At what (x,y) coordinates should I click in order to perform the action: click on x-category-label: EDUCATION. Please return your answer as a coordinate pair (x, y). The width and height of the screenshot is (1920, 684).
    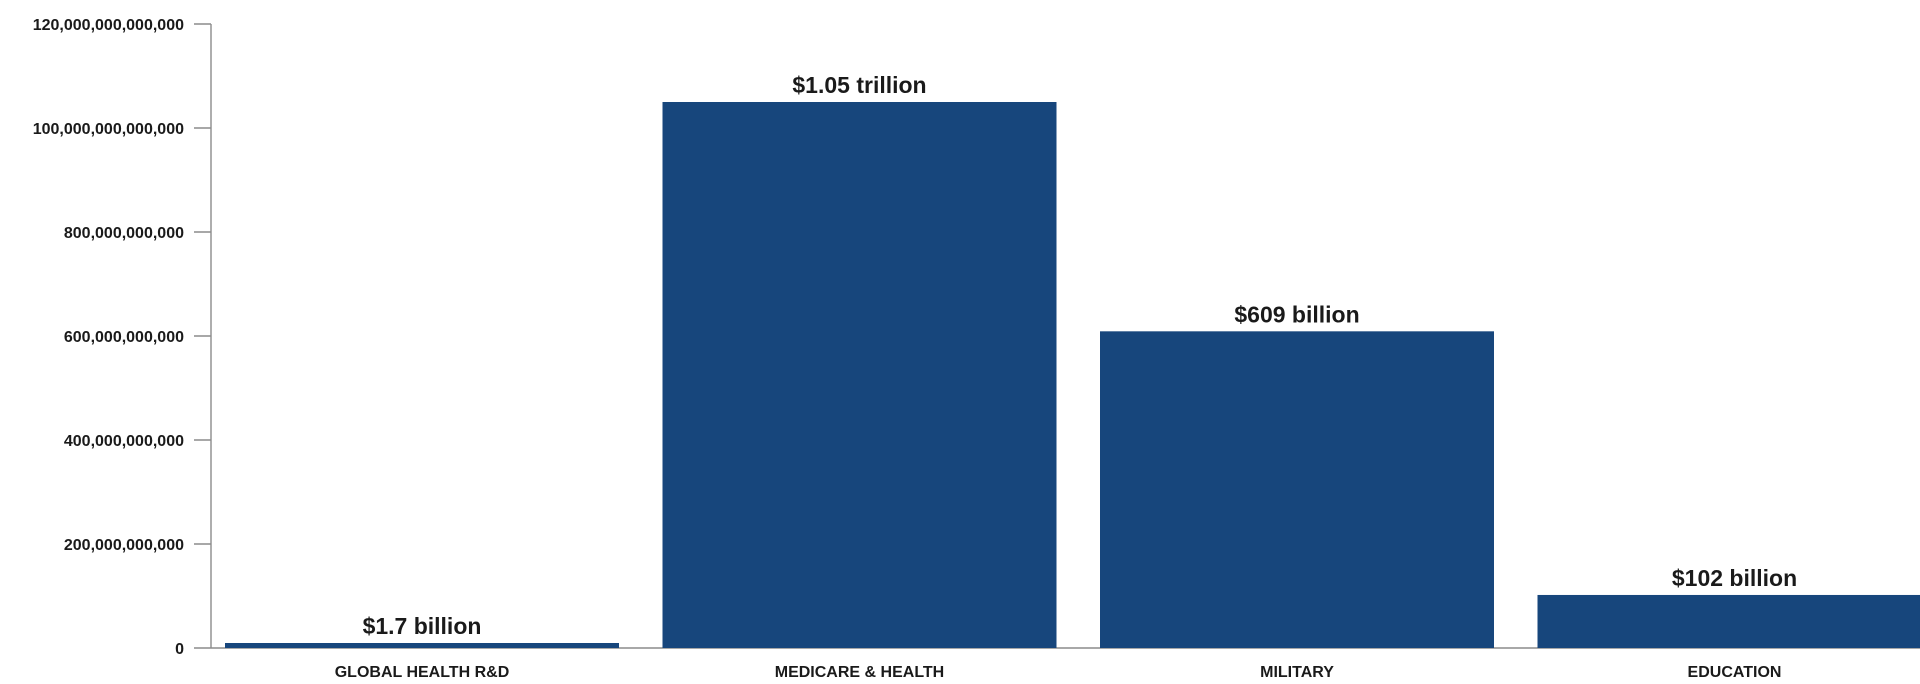
    Looking at the image, I should click on (1735, 672).